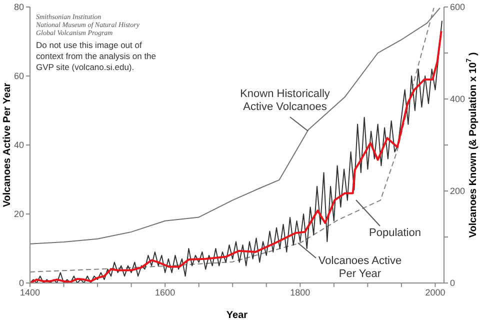 The width and height of the screenshot is (480, 320). What do you see at coordinates (19, 76) in the screenshot?
I see `y-tick-label: 60` at bounding box center [19, 76].